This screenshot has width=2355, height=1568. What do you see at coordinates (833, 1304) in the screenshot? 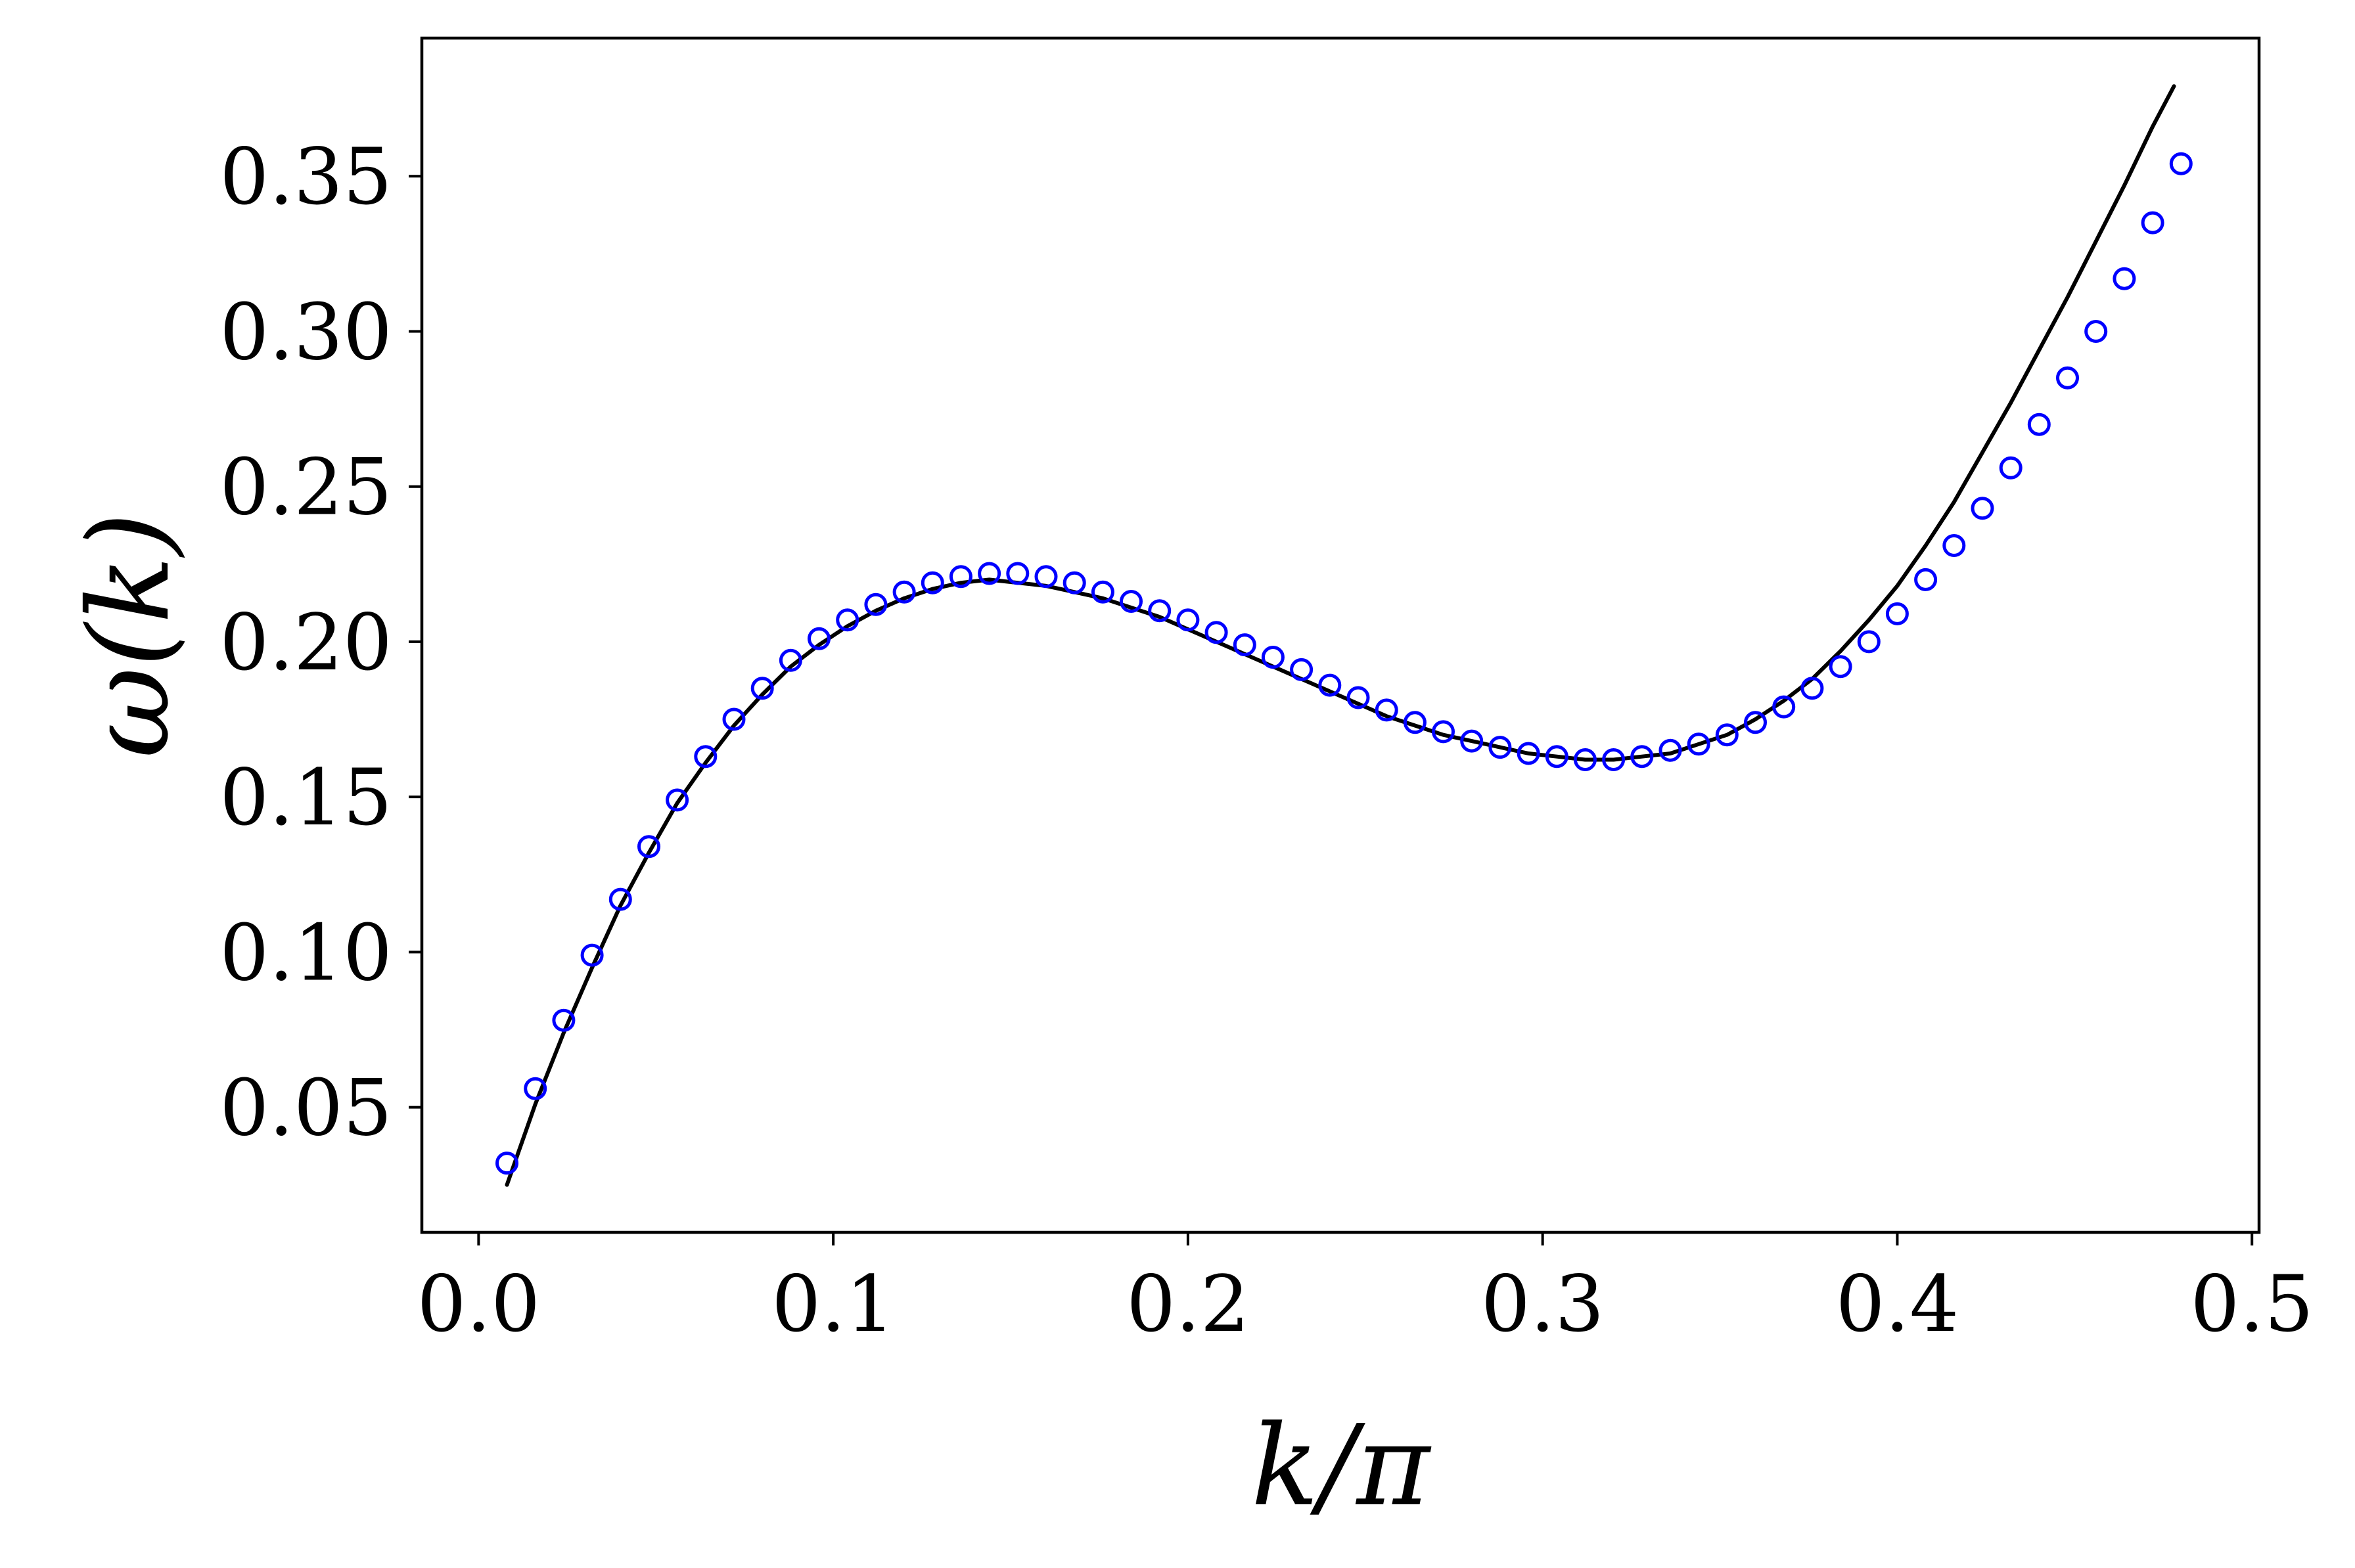
I see `x-tick-label: 0.1` at bounding box center [833, 1304].